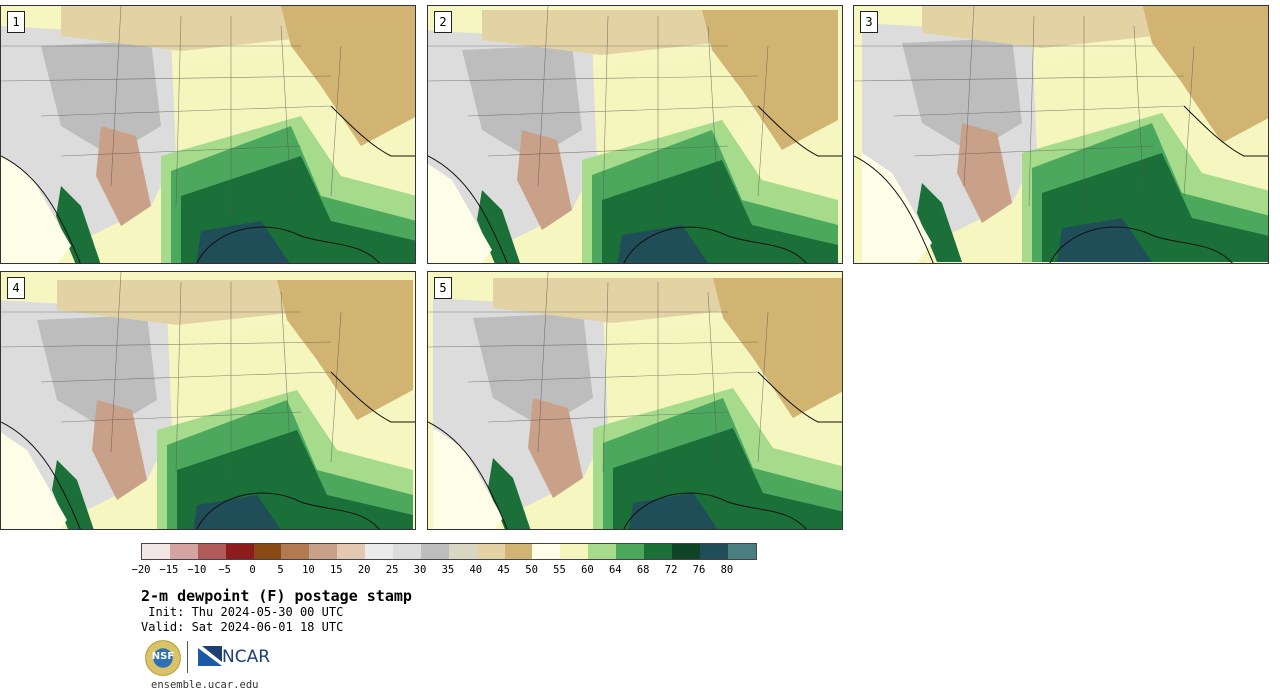  I want to click on colorbar-tick-label: −15, so click(169, 570).